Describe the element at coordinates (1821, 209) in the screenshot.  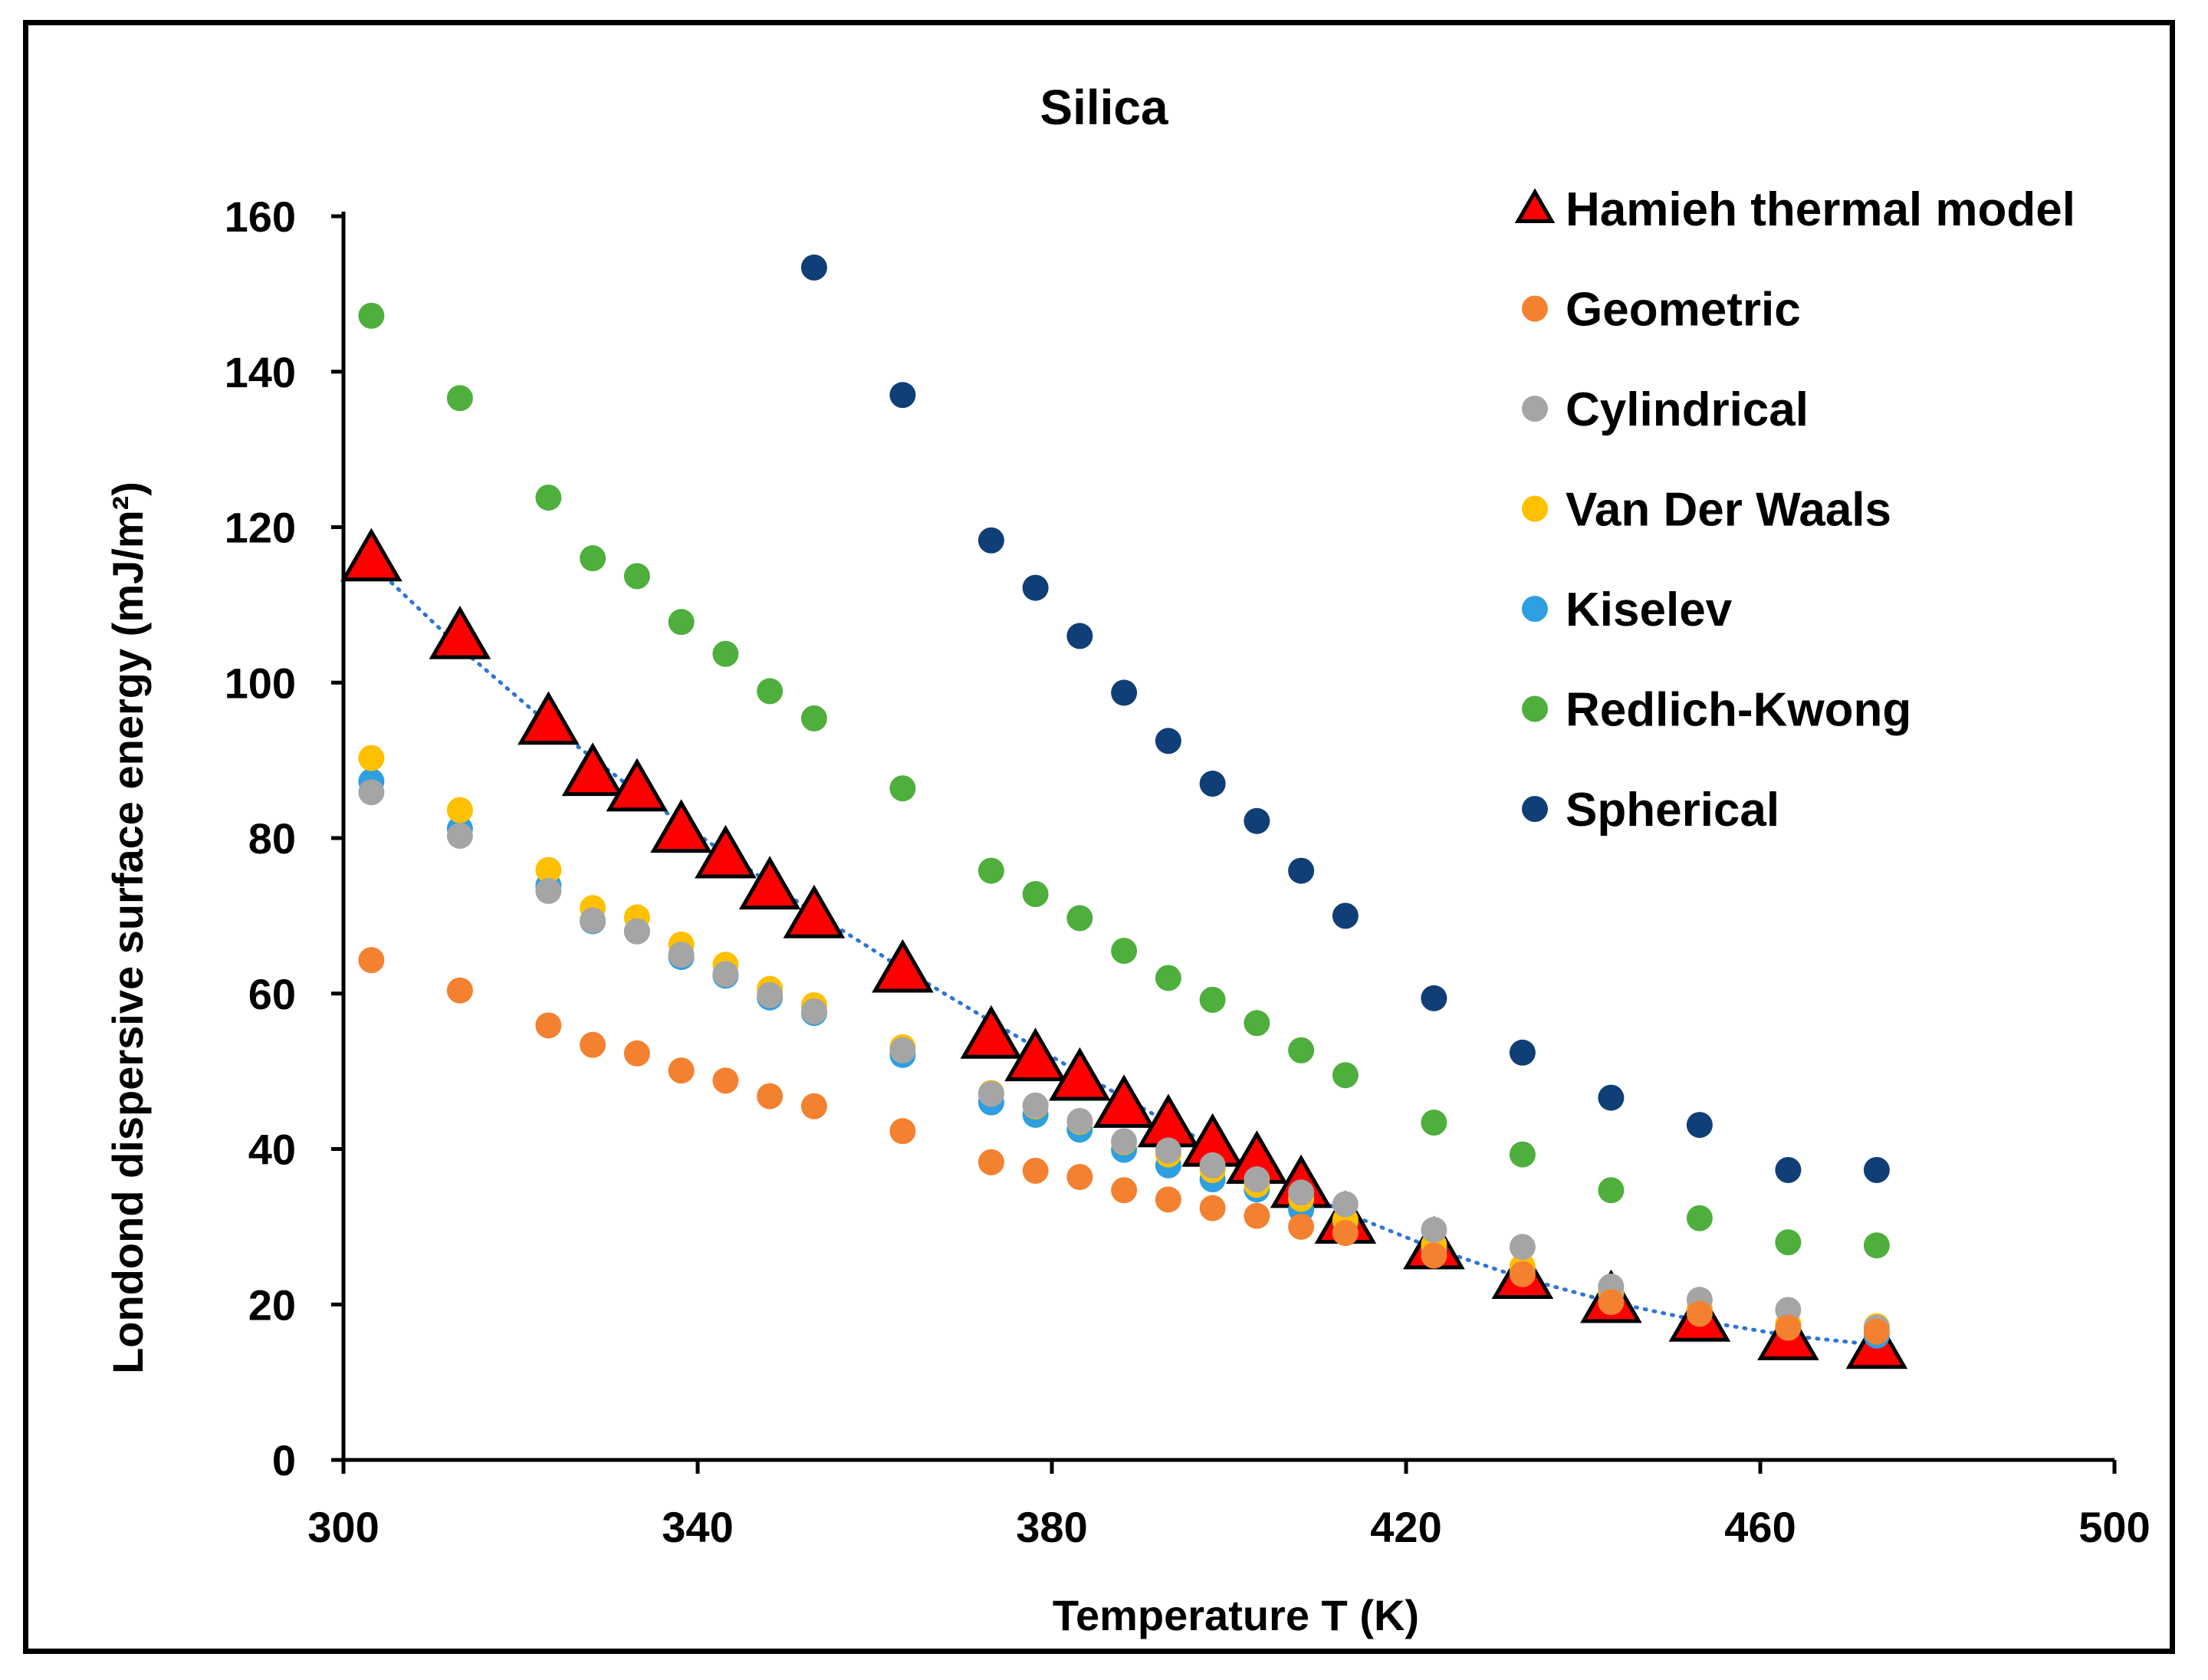
I see `legend-label-hamieh-thermal-model: Hamieh thermal model` at that location.